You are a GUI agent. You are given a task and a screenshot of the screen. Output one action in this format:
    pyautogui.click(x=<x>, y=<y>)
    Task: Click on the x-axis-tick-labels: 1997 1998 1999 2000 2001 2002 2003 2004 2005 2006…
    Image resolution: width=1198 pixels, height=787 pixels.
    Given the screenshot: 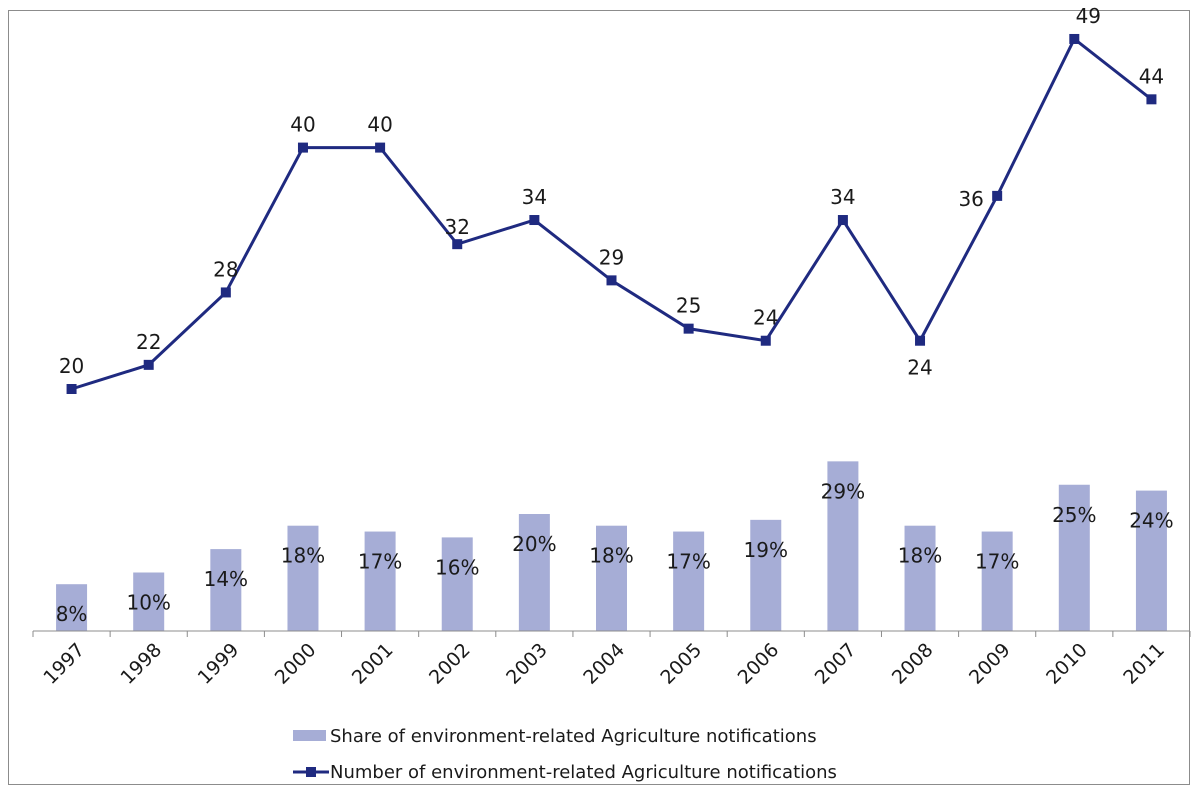 What is the action you would take?
    pyautogui.click(x=604, y=664)
    